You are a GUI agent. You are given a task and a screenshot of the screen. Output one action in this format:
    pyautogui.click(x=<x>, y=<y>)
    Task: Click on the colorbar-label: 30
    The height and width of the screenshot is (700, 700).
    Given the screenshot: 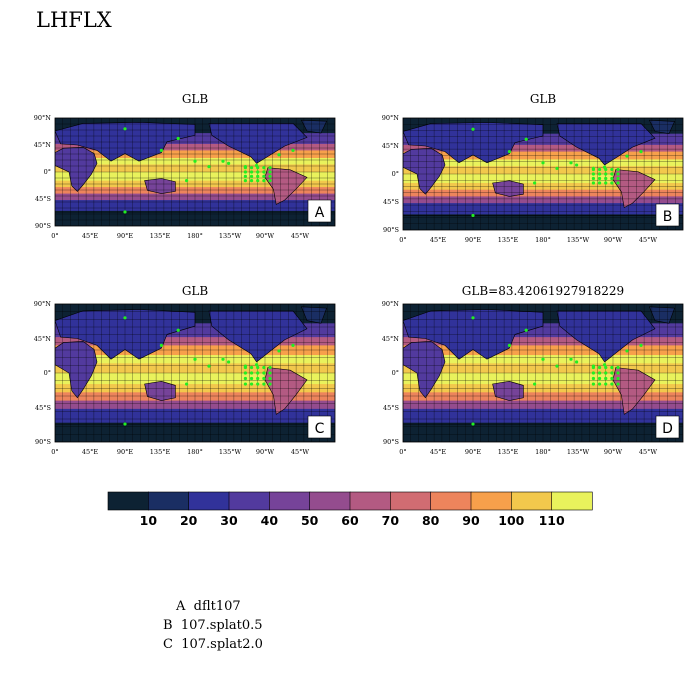 What is the action you would take?
    pyautogui.click(x=229, y=520)
    